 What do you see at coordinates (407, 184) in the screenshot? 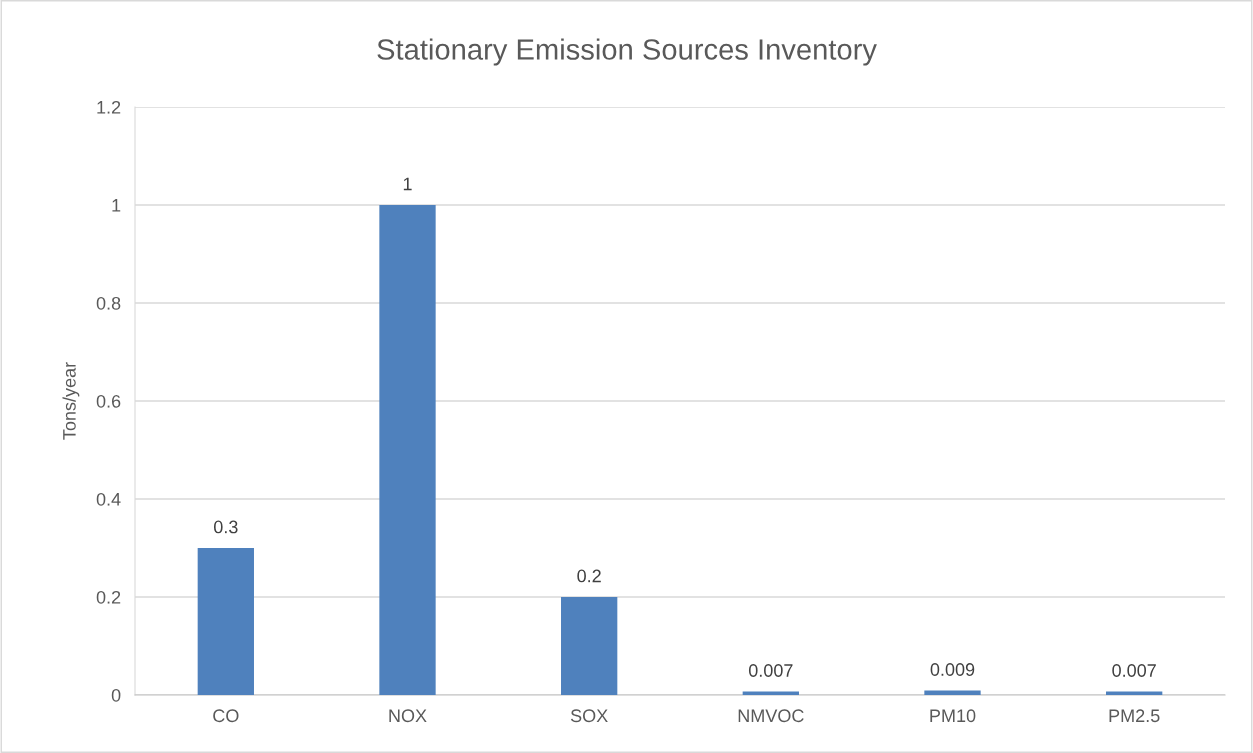
I see `data-label: 1` at bounding box center [407, 184].